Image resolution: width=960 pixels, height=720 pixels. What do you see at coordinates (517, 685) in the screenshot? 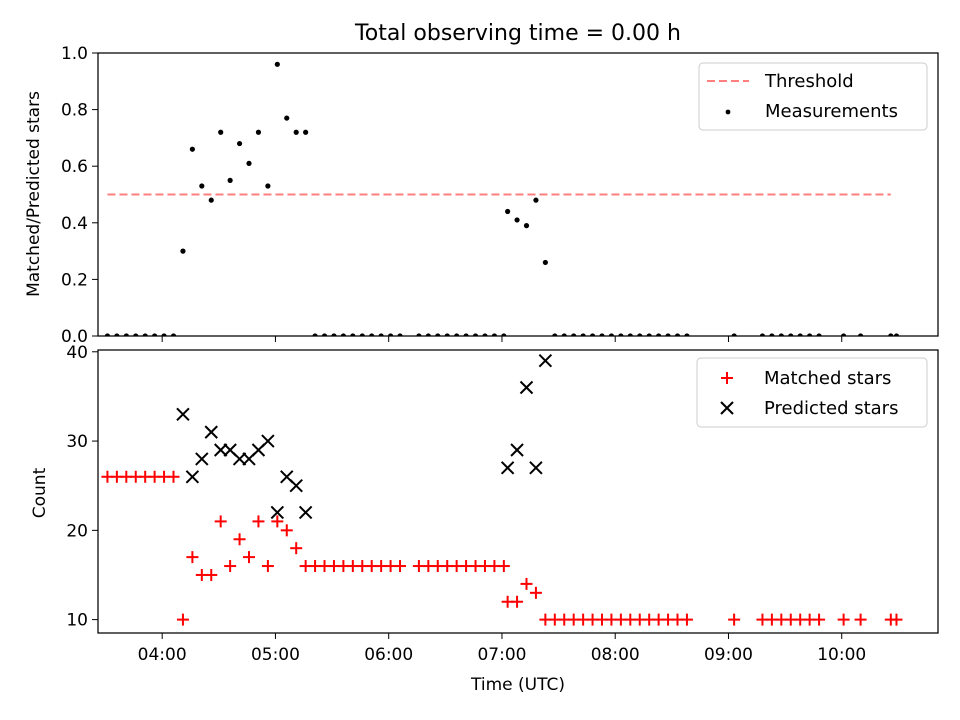
I see `x-axis-label: Time (UTC)` at bounding box center [517, 685].